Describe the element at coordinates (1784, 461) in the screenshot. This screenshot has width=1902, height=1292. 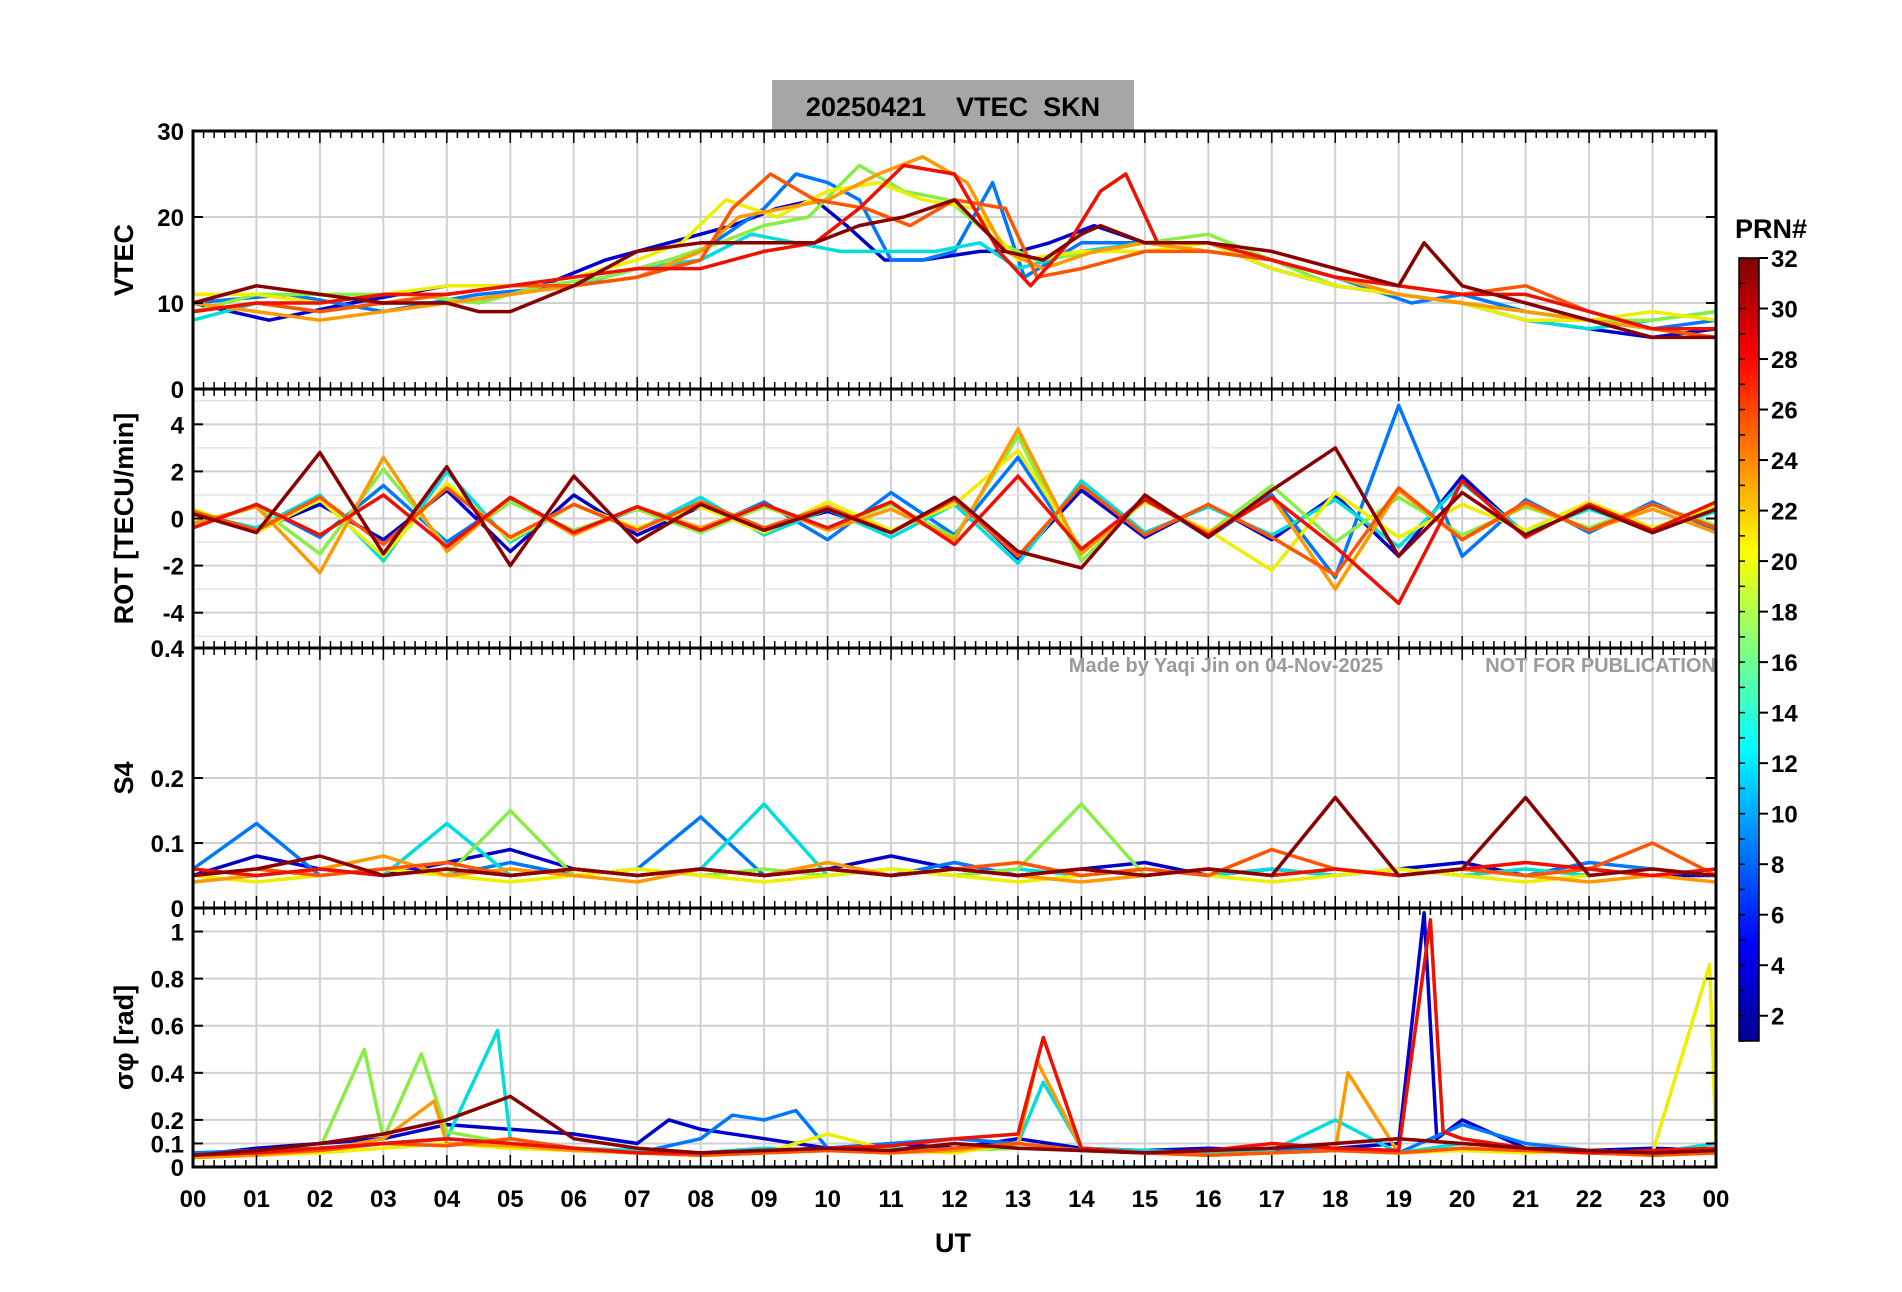
I see `colorbar-tick-label: 24` at that location.